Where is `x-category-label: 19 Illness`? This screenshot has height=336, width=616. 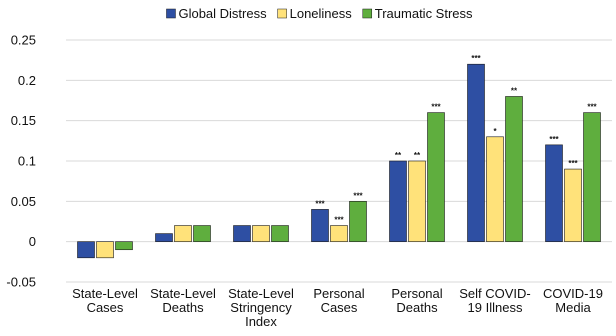 x-category-label: 19 Illness is located at coordinates (495, 307).